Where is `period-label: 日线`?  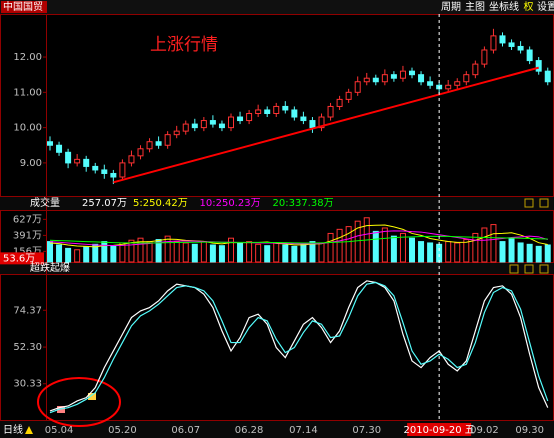 period-label: 日线 is located at coordinates (13, 429).